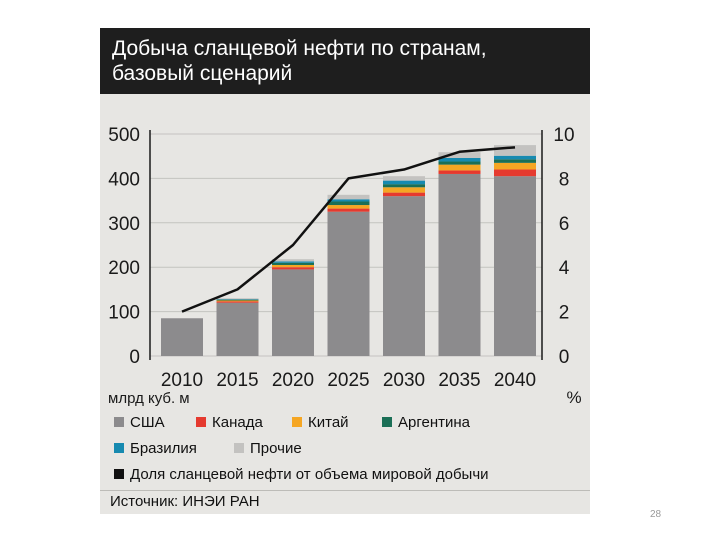 The image size is (720, 540). I want to click on legend-item-other: Прочие, so click(268, 448).